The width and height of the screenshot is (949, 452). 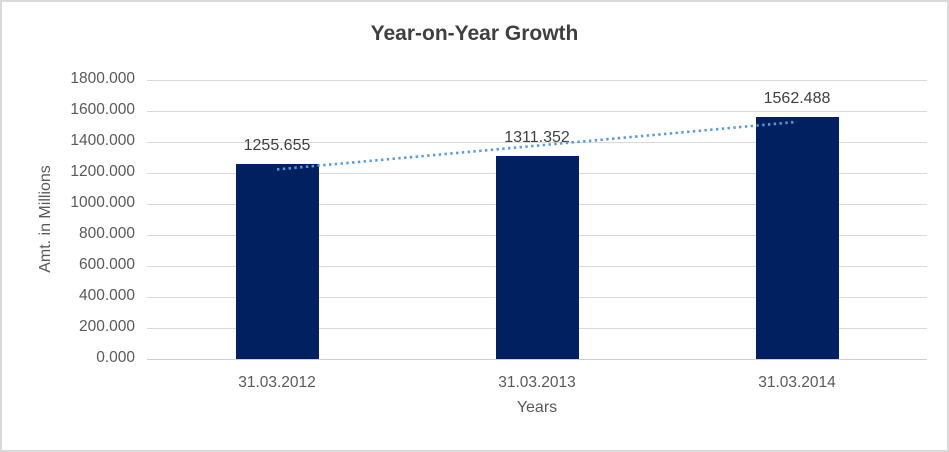 I want to click on data-label: 1255.655, so click(x=277, y=146).